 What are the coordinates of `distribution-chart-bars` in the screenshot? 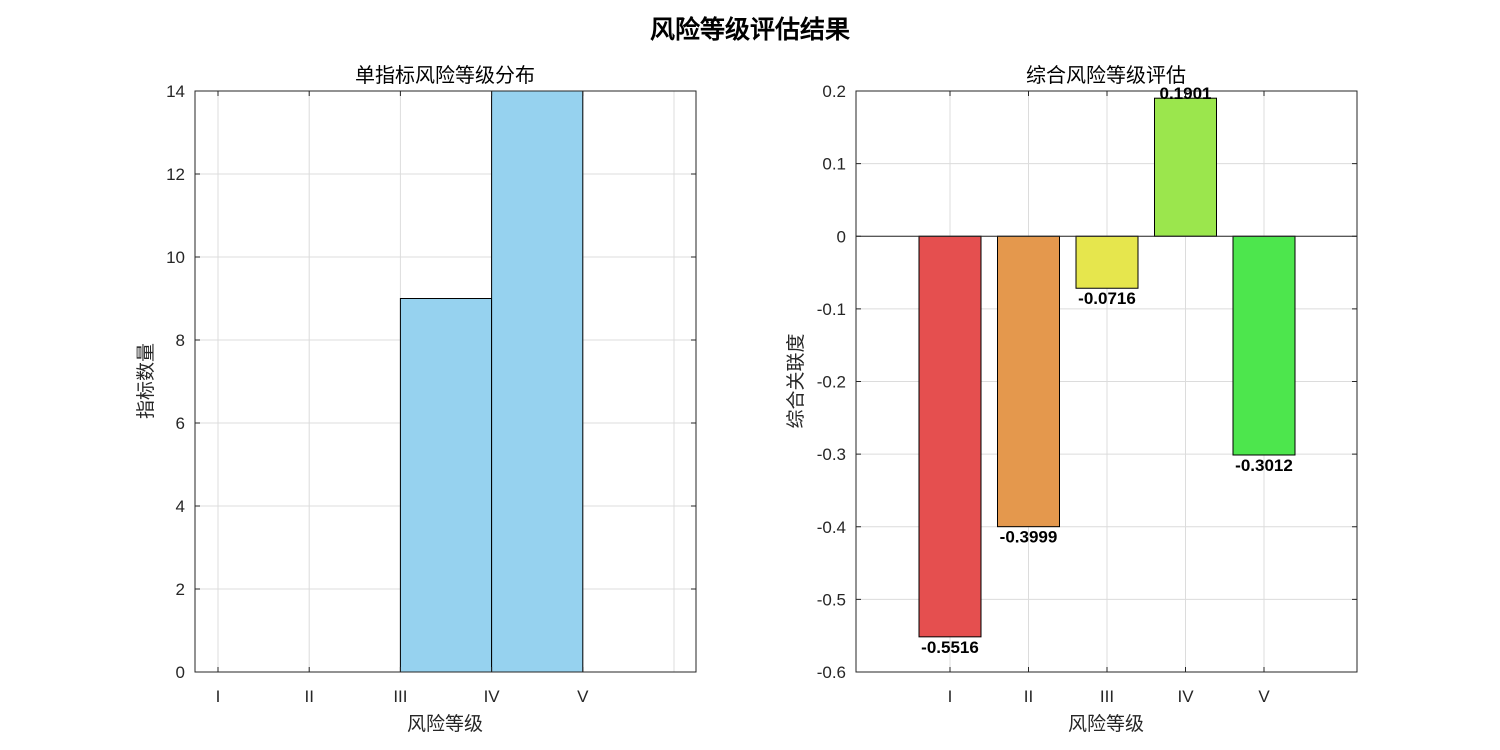 It's located at (491, 381).